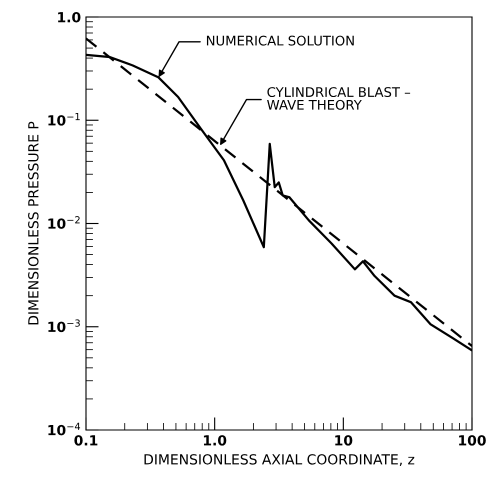  I want to click on y-tick-label: 10$^{−1}$, so click(64, 119).